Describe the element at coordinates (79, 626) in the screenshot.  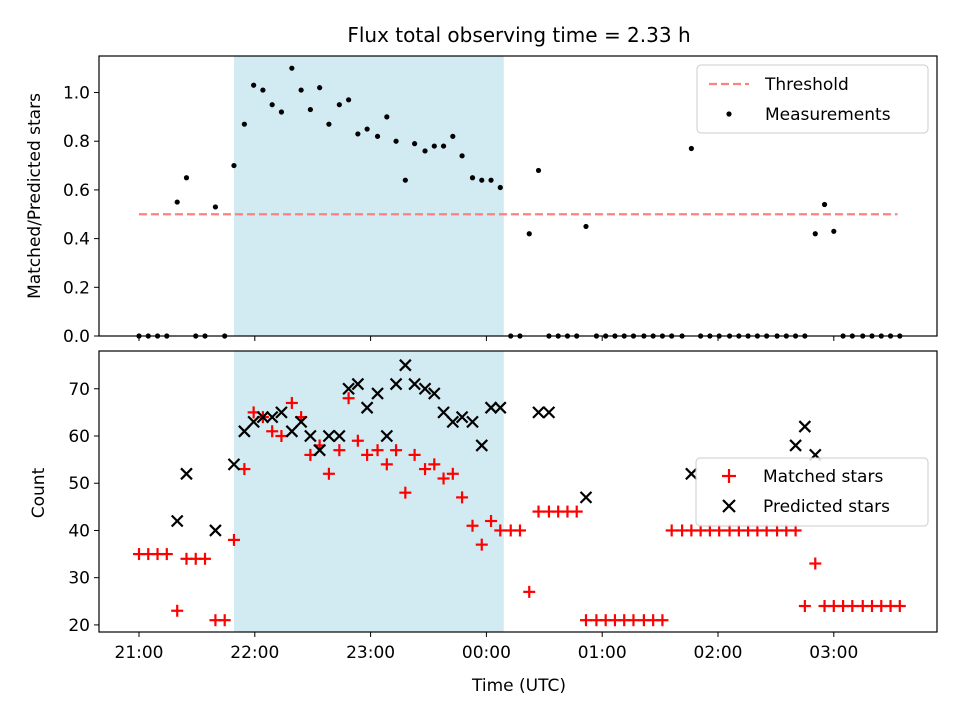
I see `y-tick-label: 20` at that location.